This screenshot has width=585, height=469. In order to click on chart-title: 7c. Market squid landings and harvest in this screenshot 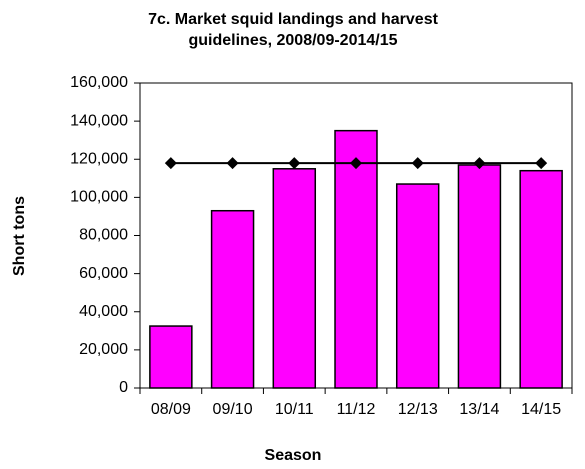, I will do `click(293, 19)`.